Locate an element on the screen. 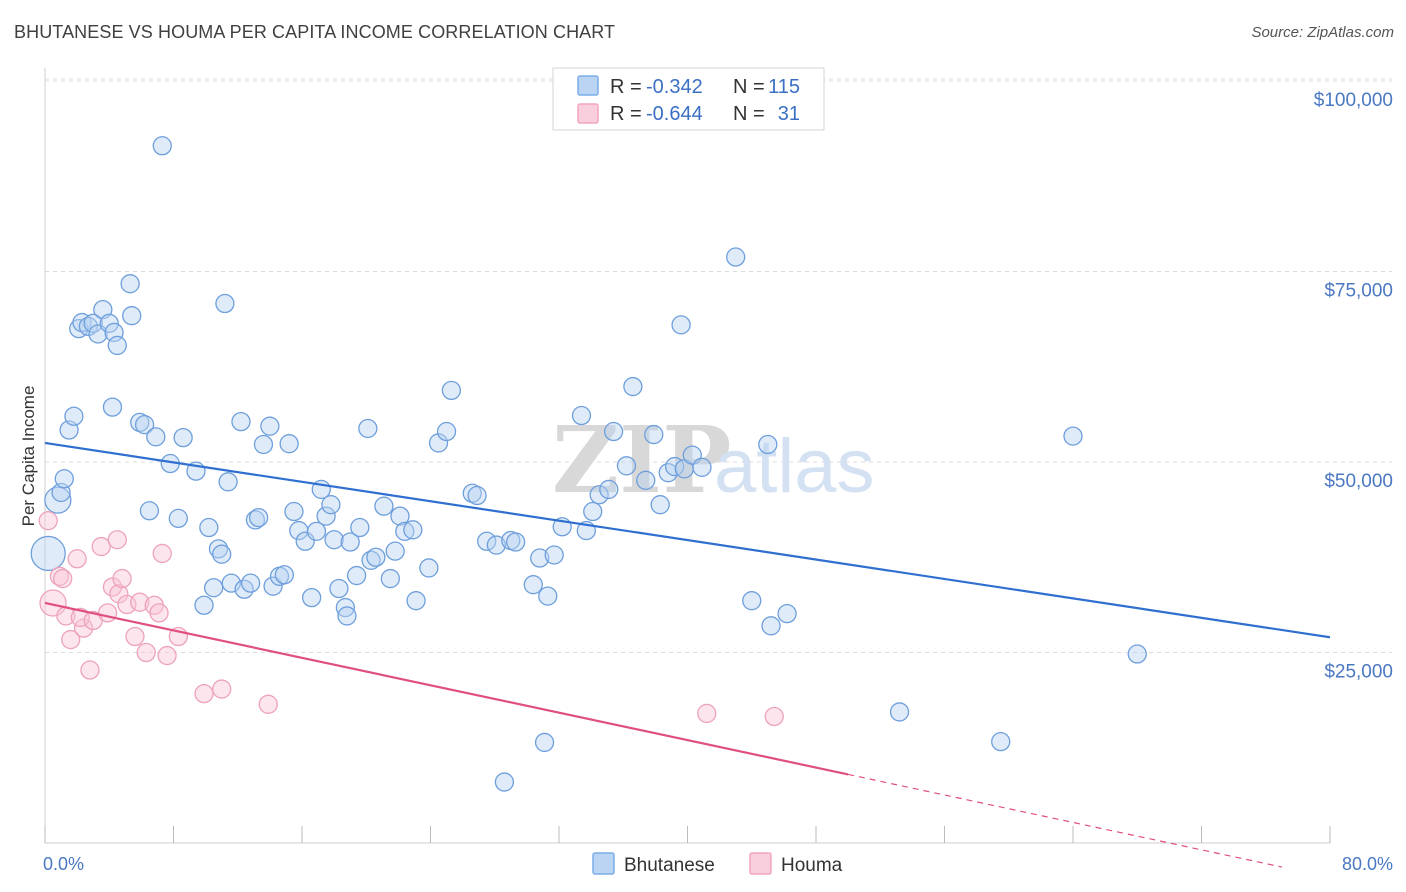 The height and width of the screenshot is (892, 1406). x-tick-labels: 0.0% 80.0% is located at coordinates (718, 864).